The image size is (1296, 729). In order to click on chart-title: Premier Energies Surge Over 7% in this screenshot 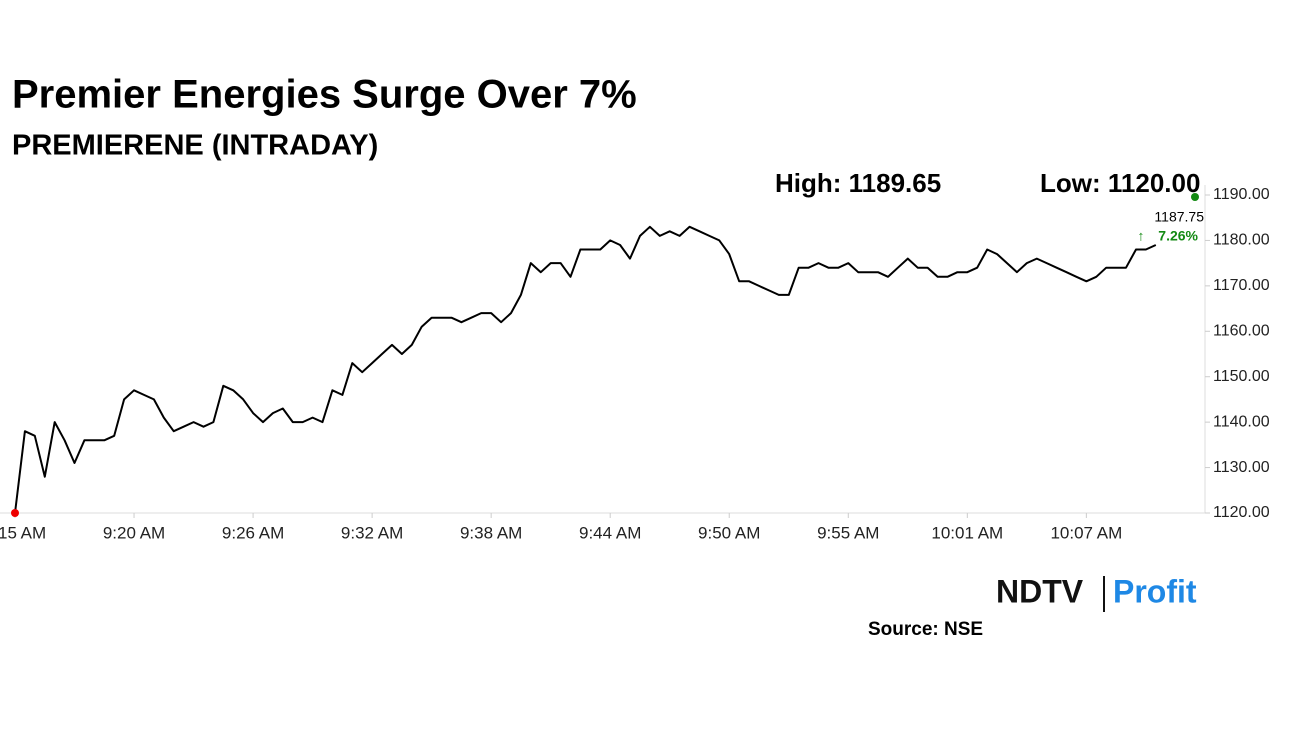, I will do `click(324, 95)`.